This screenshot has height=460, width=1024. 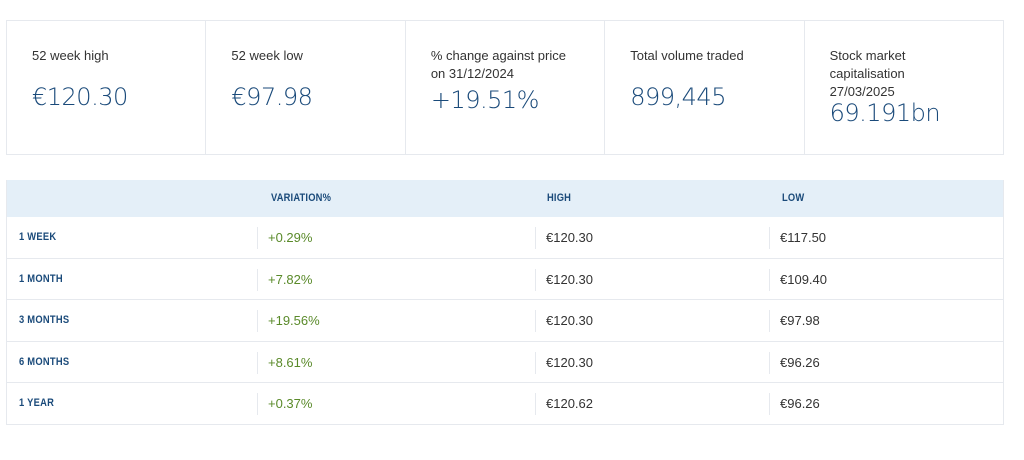 I want to click on row-period: 1 WEEK, so click(x=38, y=237).